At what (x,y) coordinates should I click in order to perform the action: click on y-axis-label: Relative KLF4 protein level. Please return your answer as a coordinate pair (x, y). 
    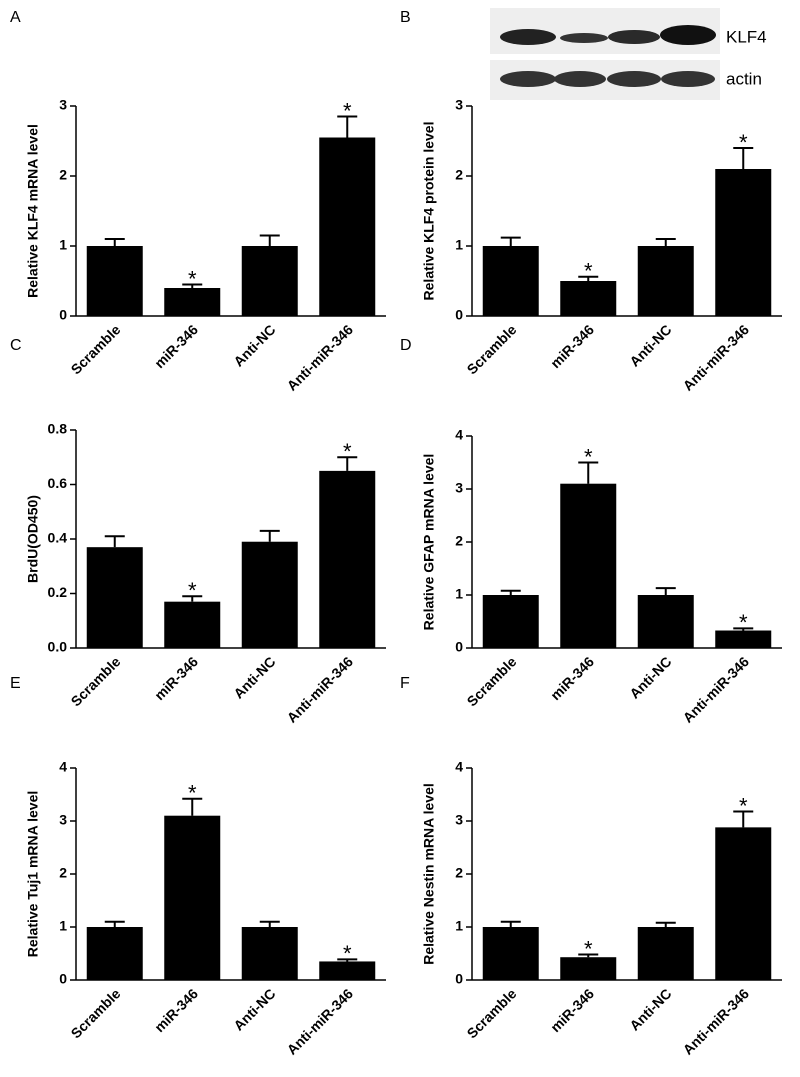
    Looking at the image, I should click on (429, 211).